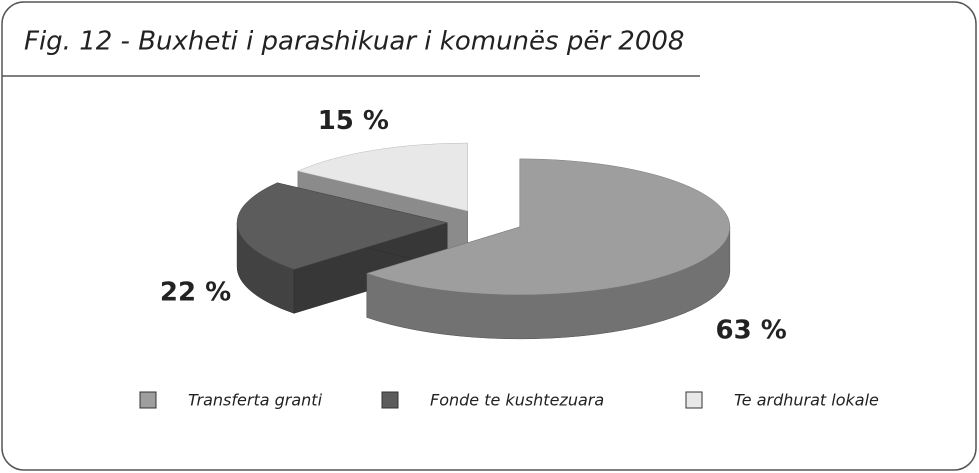 This screenshot has height=473, width=979. Describe the element at coordinates (806, 400) in the screenshot. I see `legend-label: Te ardhurat lokale` at that location.